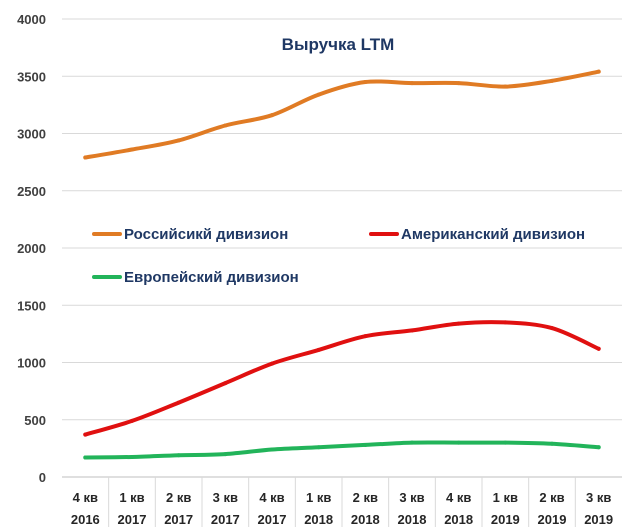 The image size is (625, 532). Describe the element at coordinates (206, 234) in the screenshot. I see `legend-label: Российсикй дивизион` at that location.